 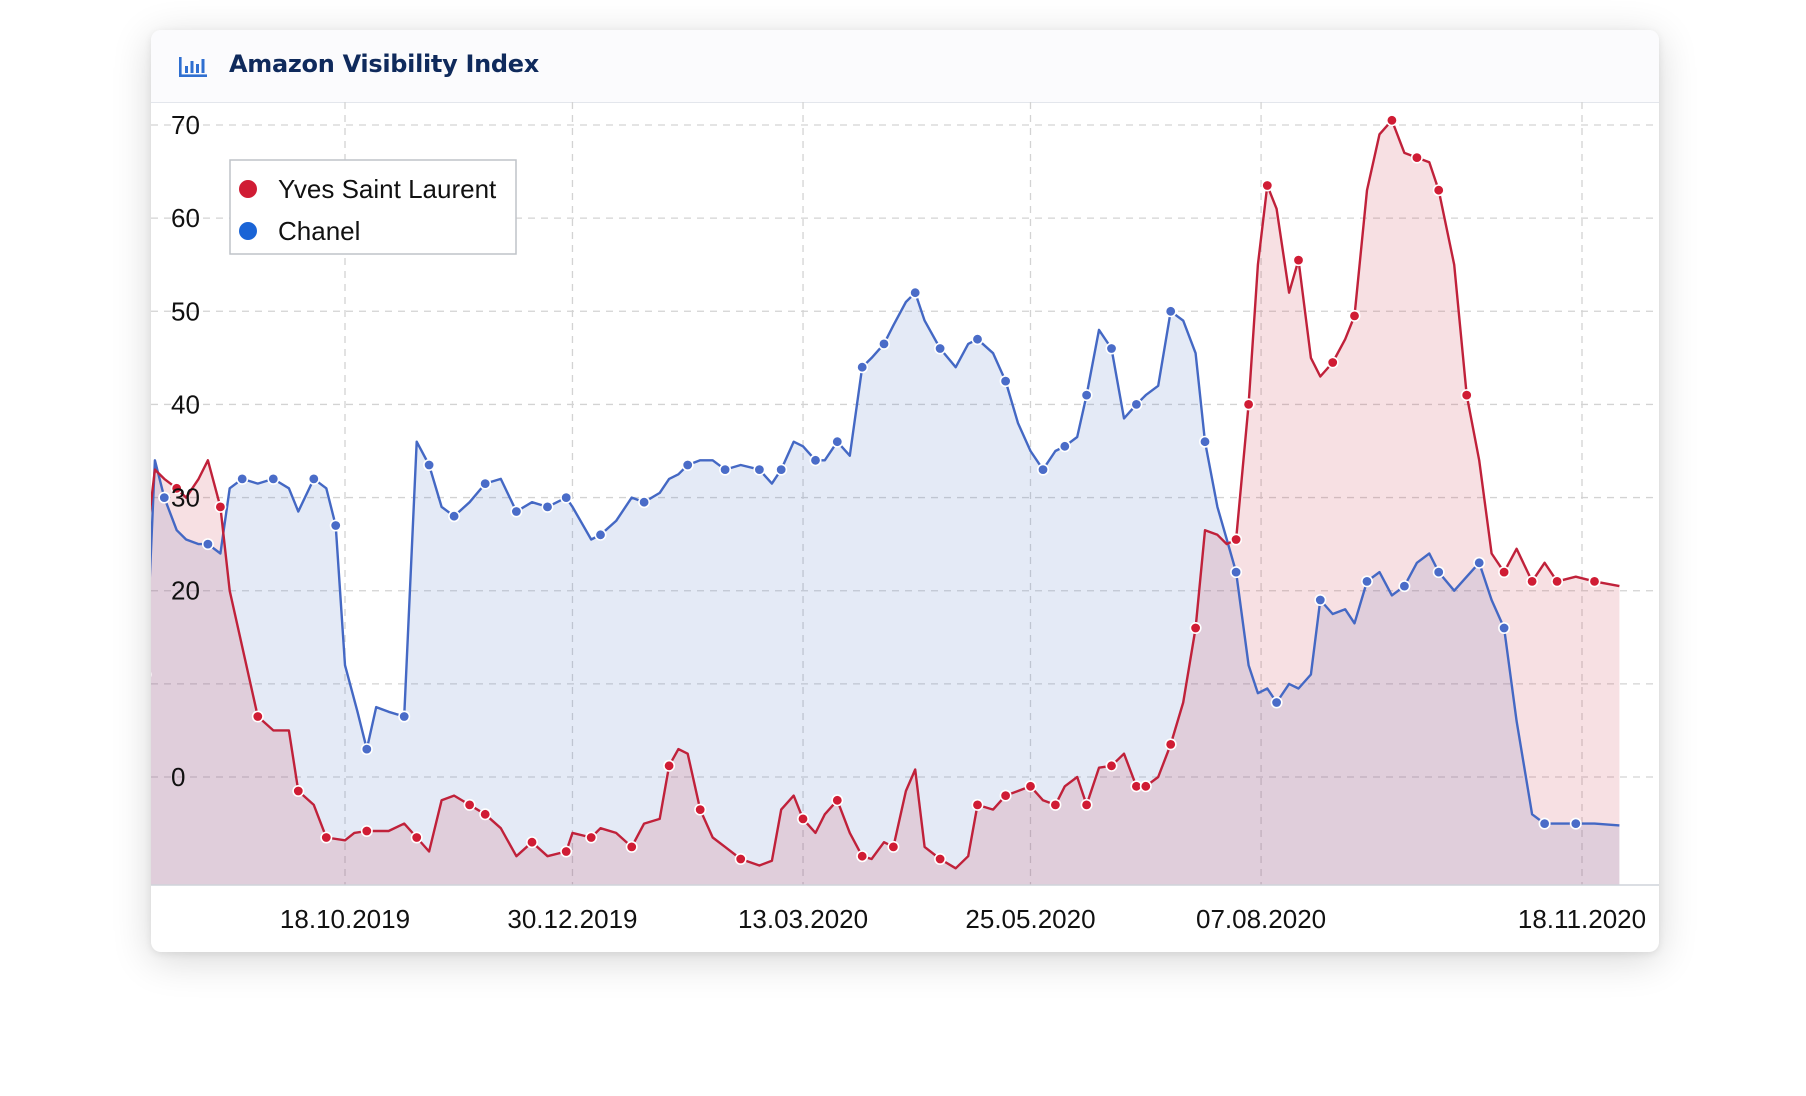 What do you see at coordinates (572, 919) in the screenshot?
I see `x-tick-label: 30.12.2019` at bounding box center [572, 919].